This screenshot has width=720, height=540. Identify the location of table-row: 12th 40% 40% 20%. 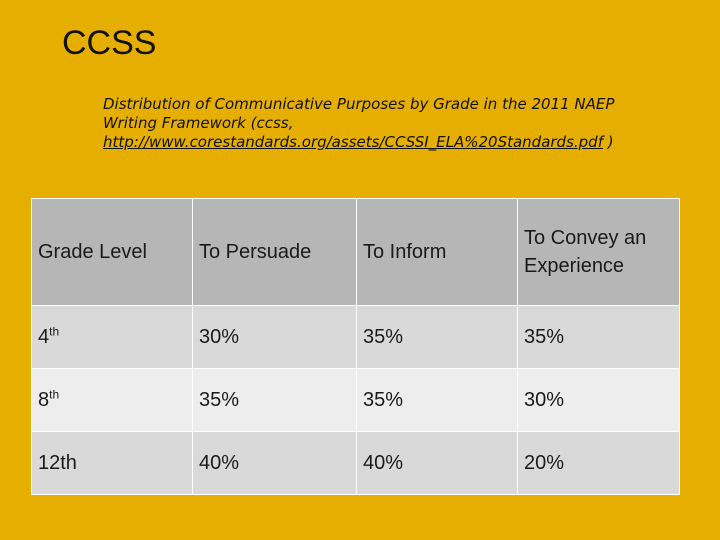
(355, 463).